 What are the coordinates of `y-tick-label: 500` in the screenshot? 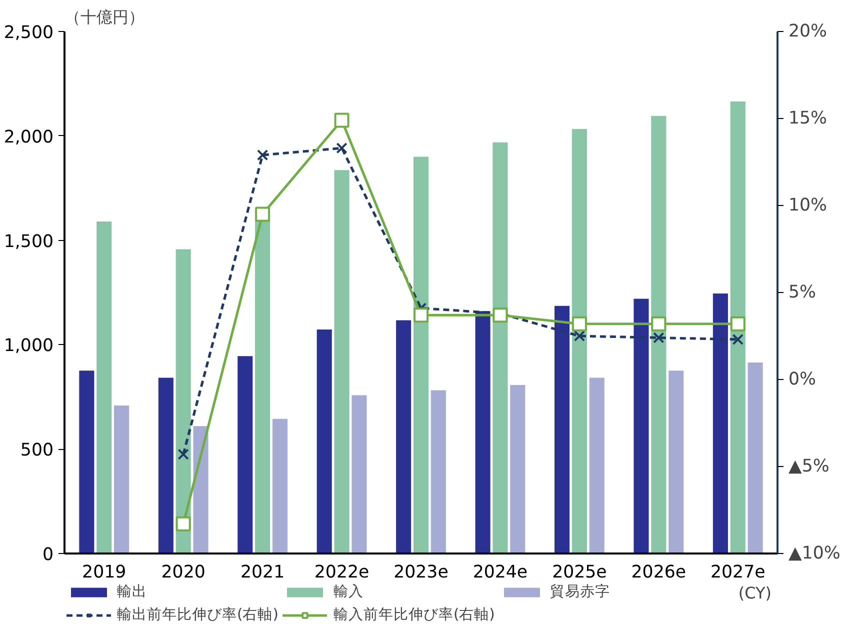 It's located at (37, 450).